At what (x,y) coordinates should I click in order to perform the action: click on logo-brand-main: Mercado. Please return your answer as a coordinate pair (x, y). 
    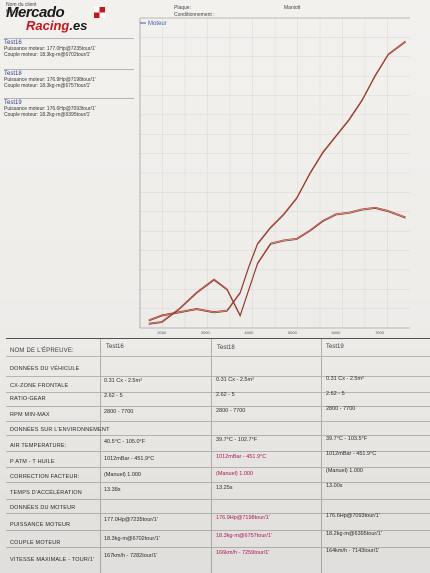
    Looking at the image, I should click on (35, 12).